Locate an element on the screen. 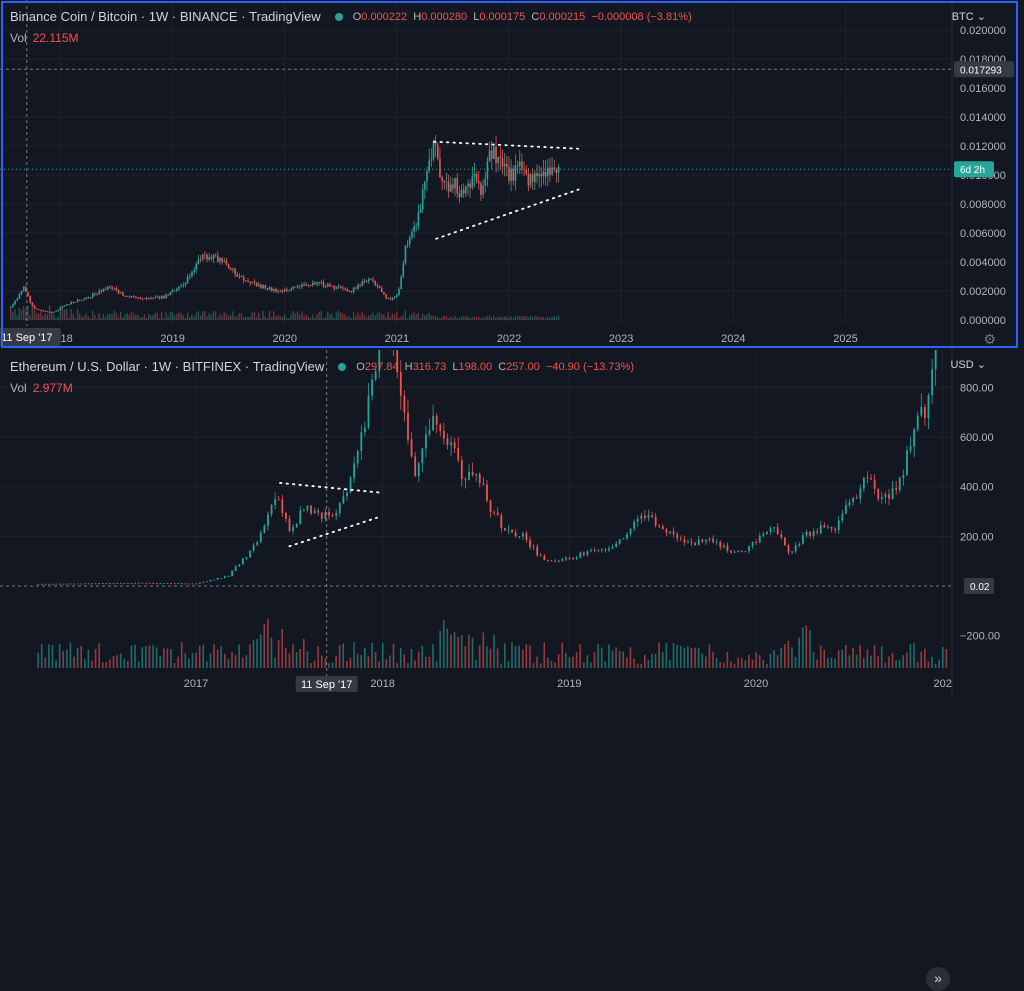 Image resolution: width=1024 pixels, height=991 pixels. bnb-y-tick: 0.008000 is located at coordinates (983, 205).